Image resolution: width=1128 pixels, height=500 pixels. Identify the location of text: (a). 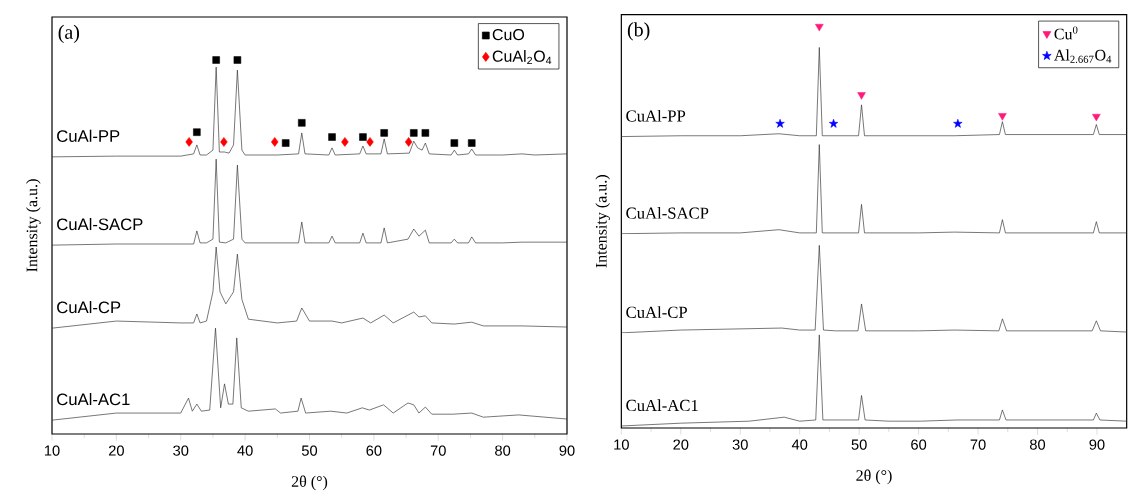
(69, 33).